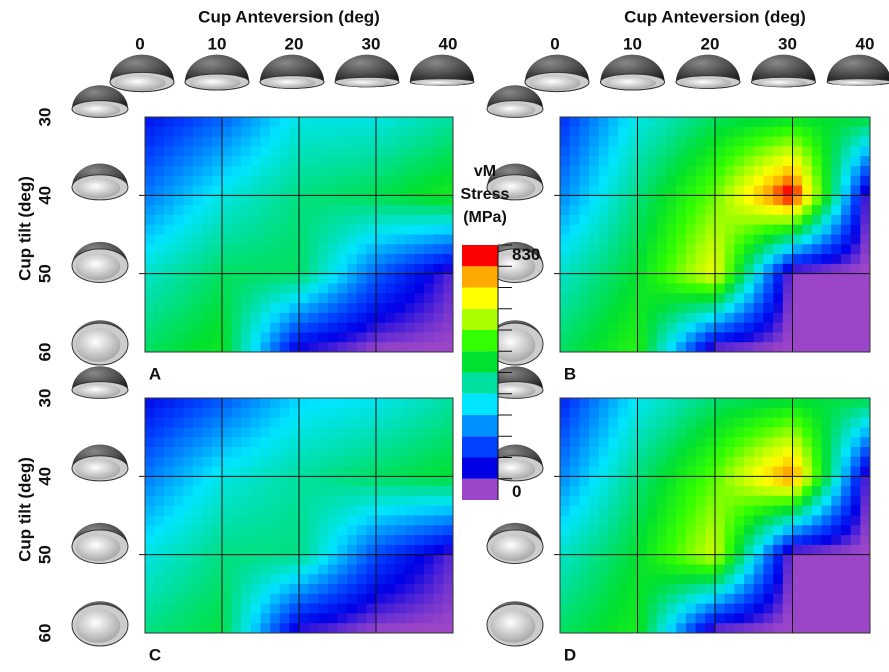  I want to click on colorbar-tick-label: 0, so click(516, 491).